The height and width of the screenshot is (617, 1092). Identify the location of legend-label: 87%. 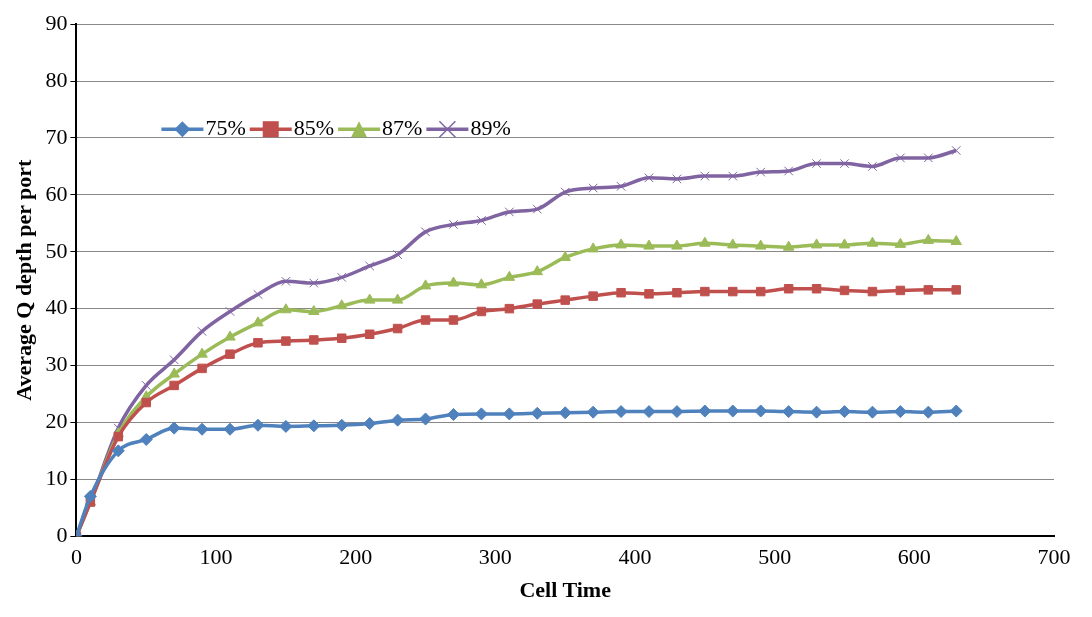
(402, 127).